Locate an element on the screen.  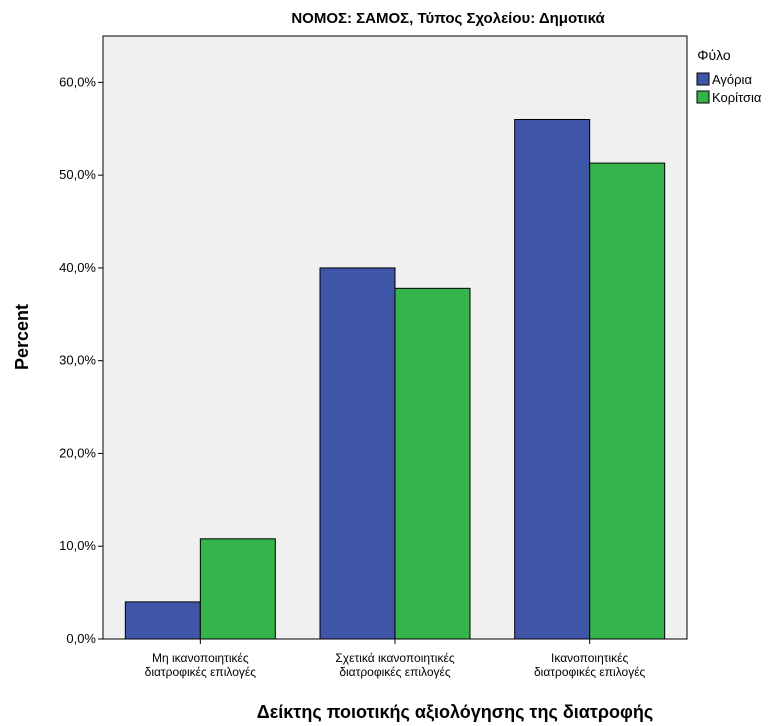
legend-title: Φύλο is located at coordinates (714, 55).